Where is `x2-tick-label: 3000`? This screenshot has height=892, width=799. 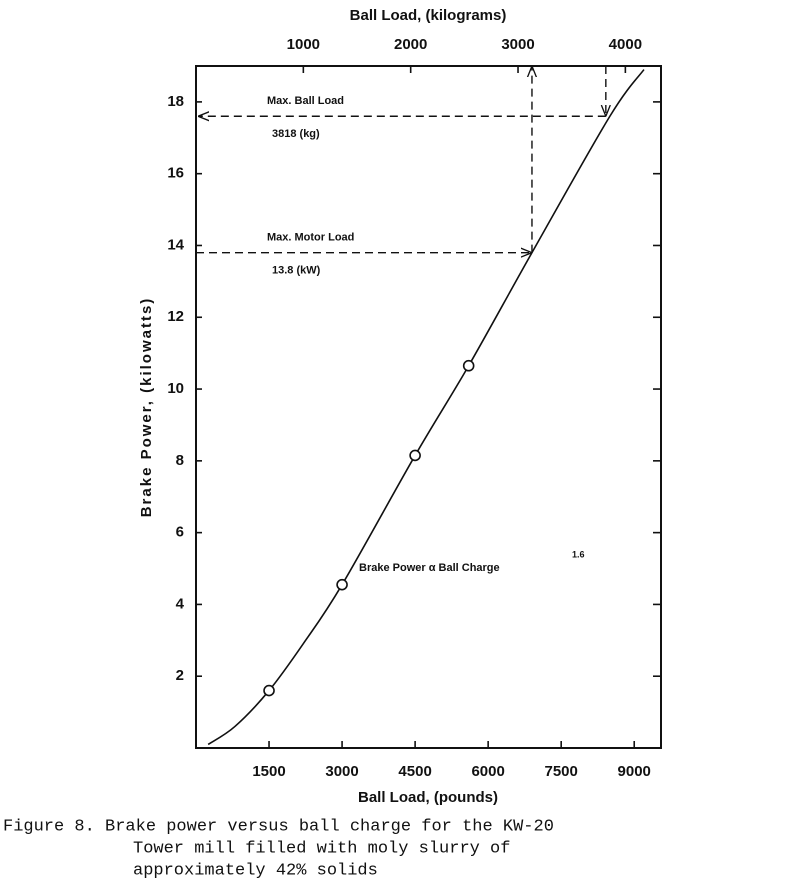 x2-tick-label: 3000 is located at coordinates (517, 44).